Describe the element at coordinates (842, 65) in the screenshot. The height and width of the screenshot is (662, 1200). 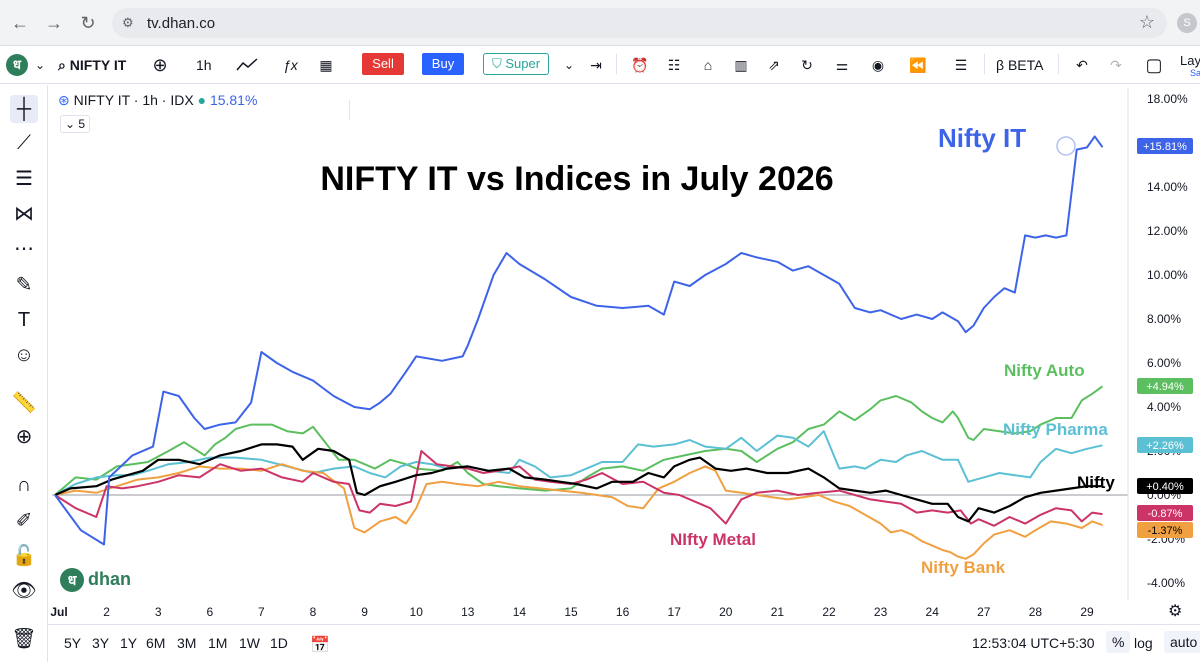
I see `settings-sliders-icon: ⚌` at that location.